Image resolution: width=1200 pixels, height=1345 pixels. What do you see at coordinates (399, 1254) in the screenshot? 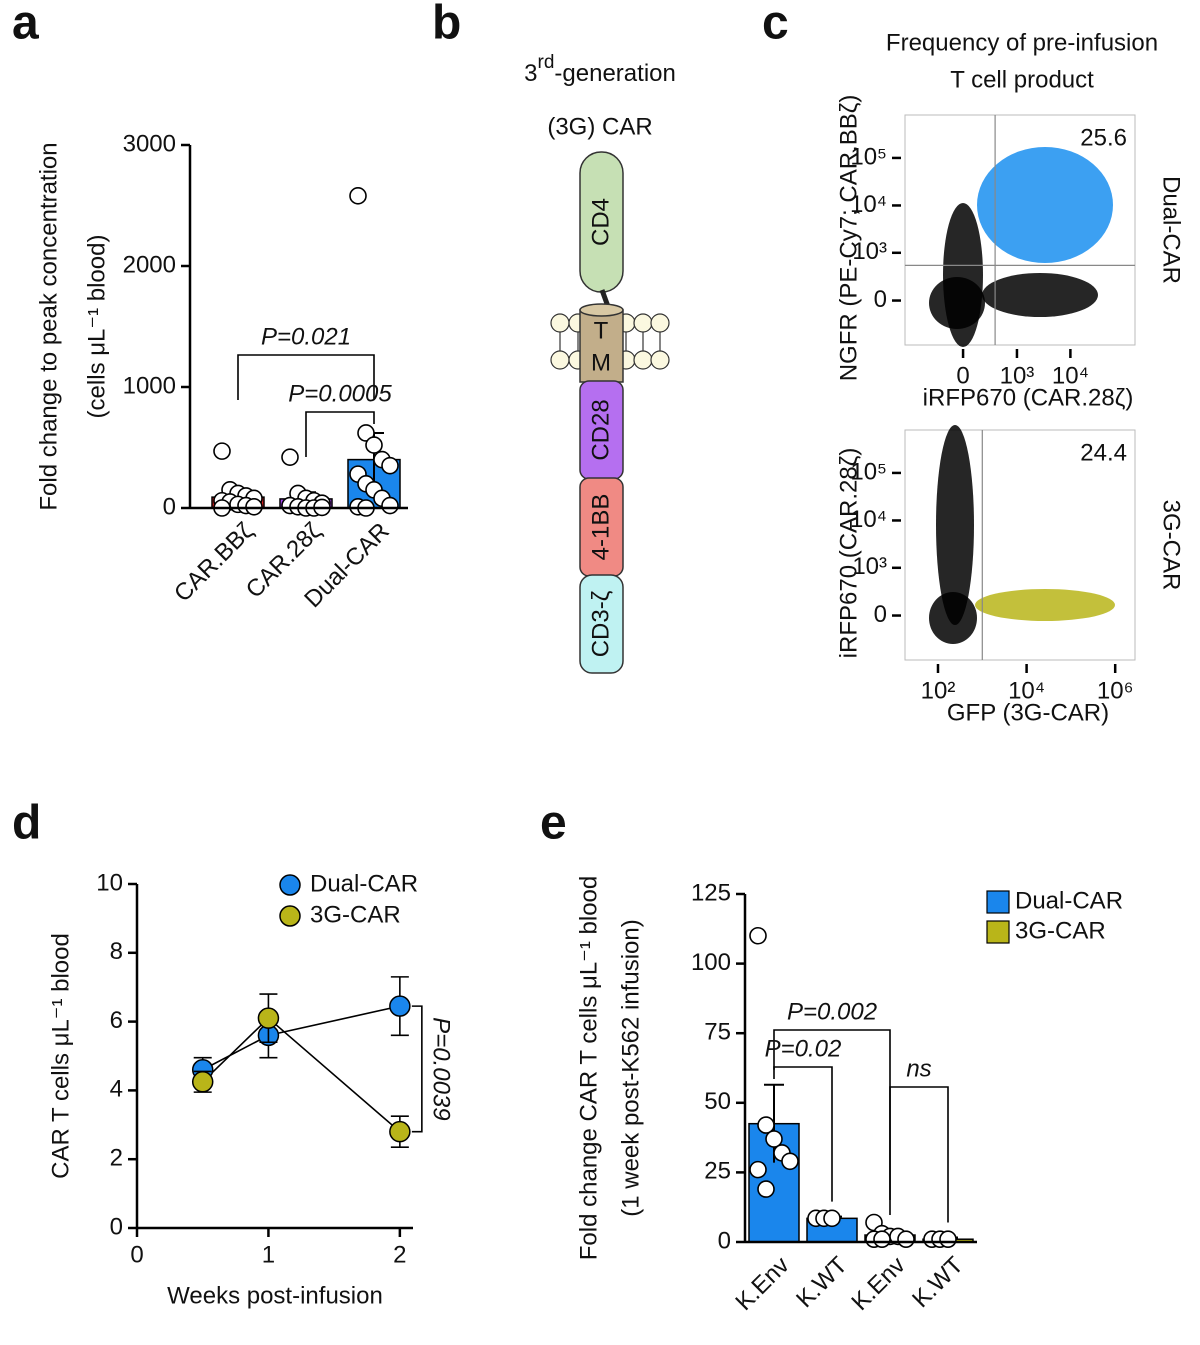
I see `x-tick-label: 2` at bounding box center [399, 1254].